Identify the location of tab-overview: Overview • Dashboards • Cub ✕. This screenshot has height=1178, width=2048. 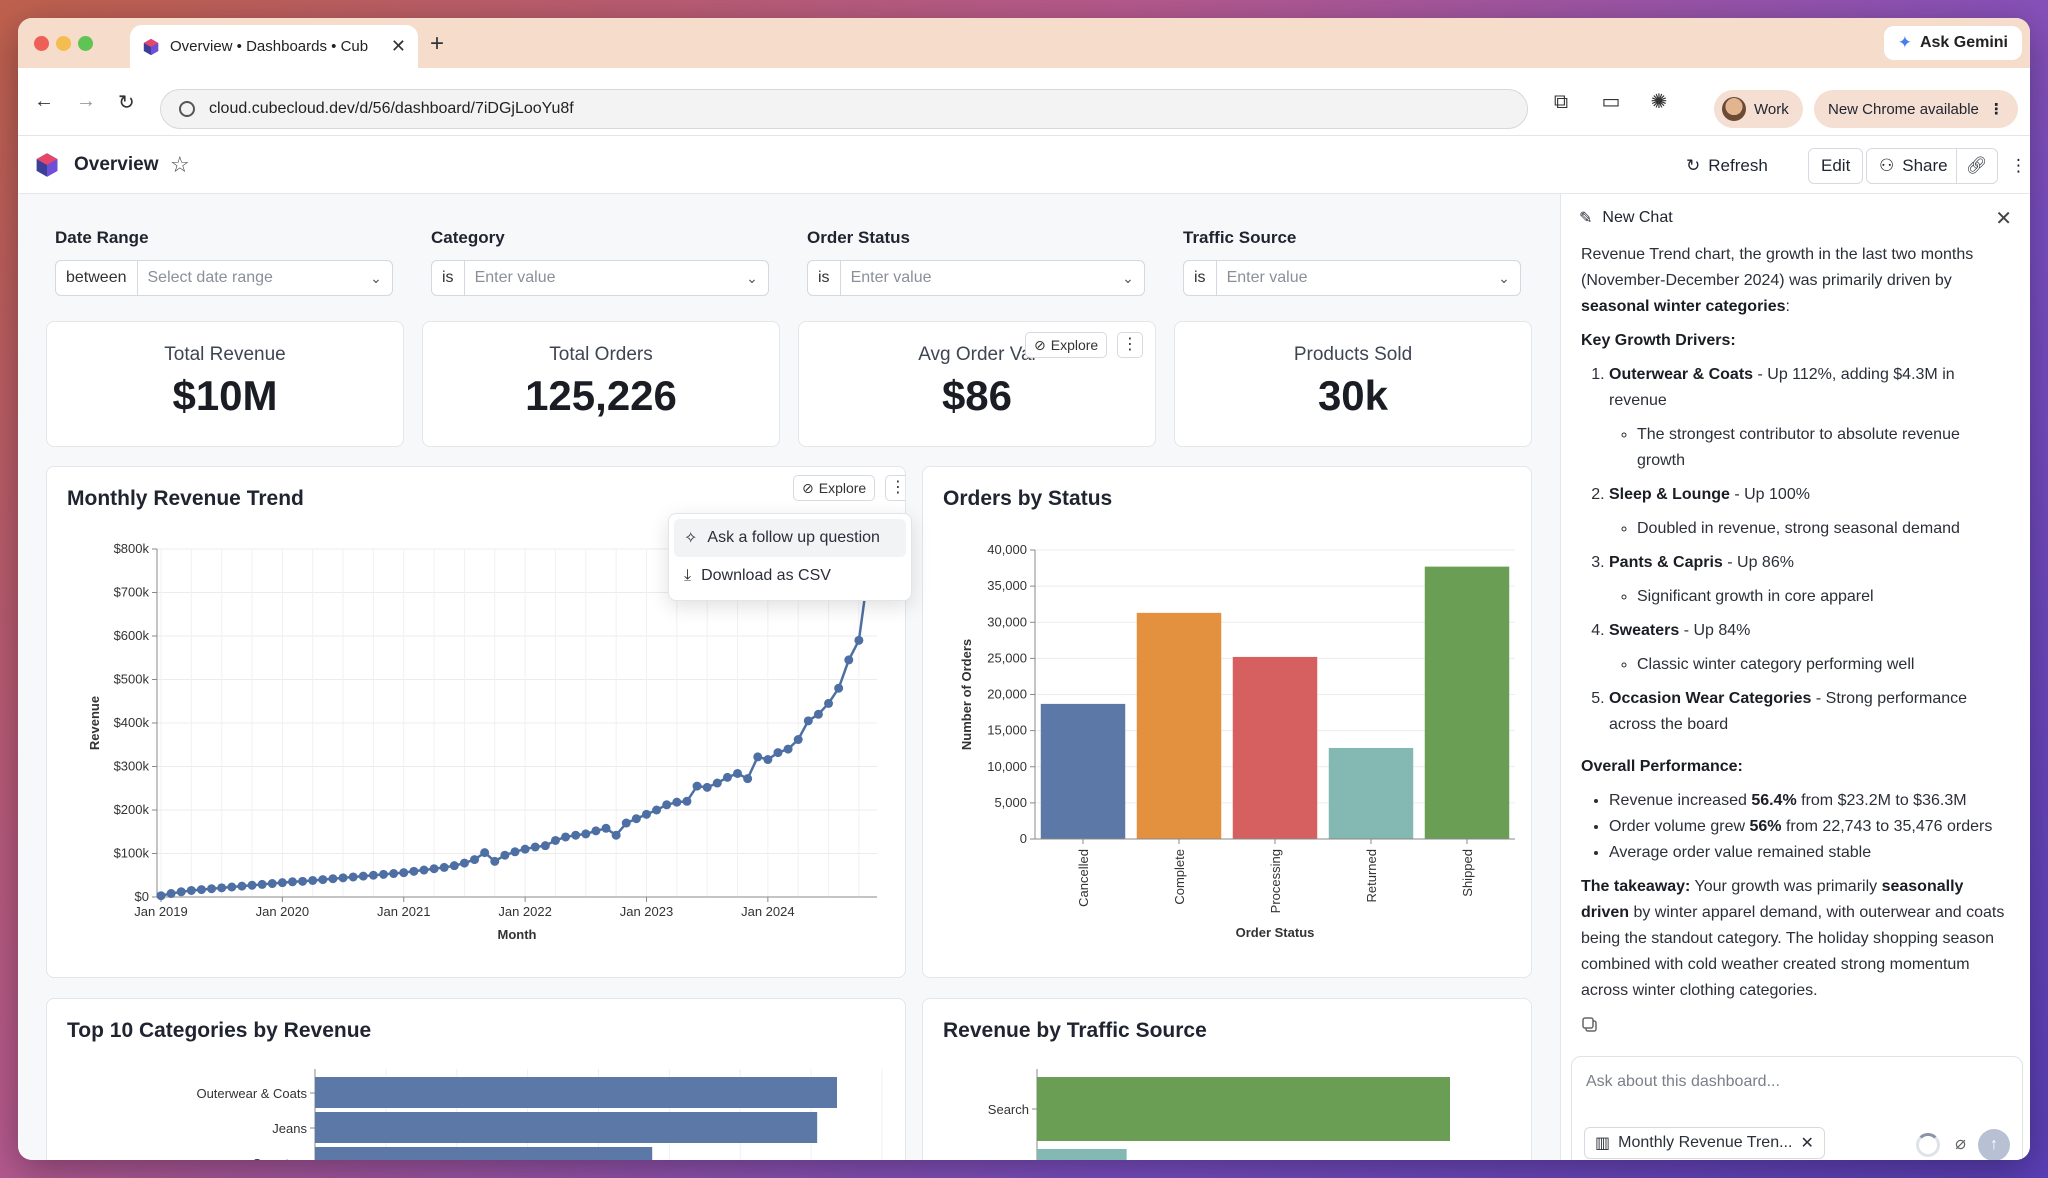
(274, 46).